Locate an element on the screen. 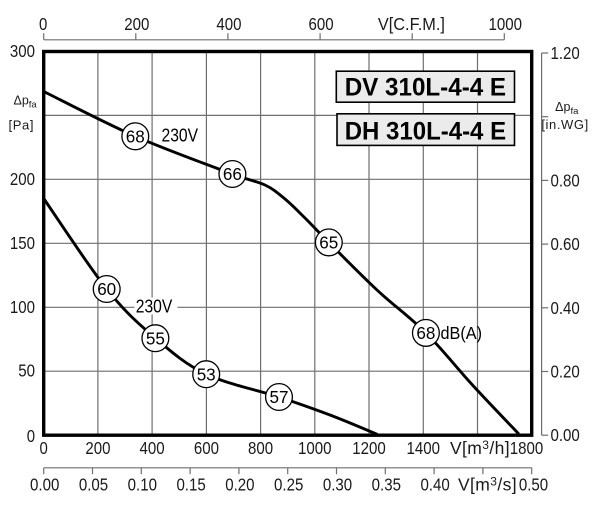 The width and height of the screenshot is (600, 515). svg-text: 0.15 is located at coordinates (190, 484).